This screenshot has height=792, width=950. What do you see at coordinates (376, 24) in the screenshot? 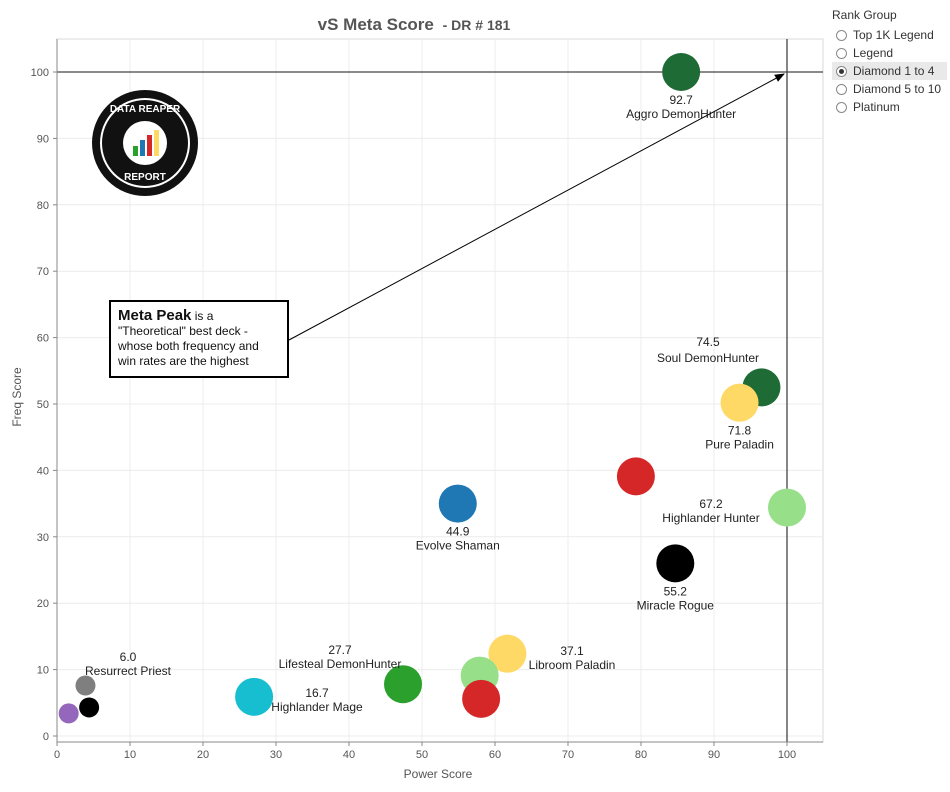
I see `chart-title-main: vS Meta Score` at bounding box center [376, 24].